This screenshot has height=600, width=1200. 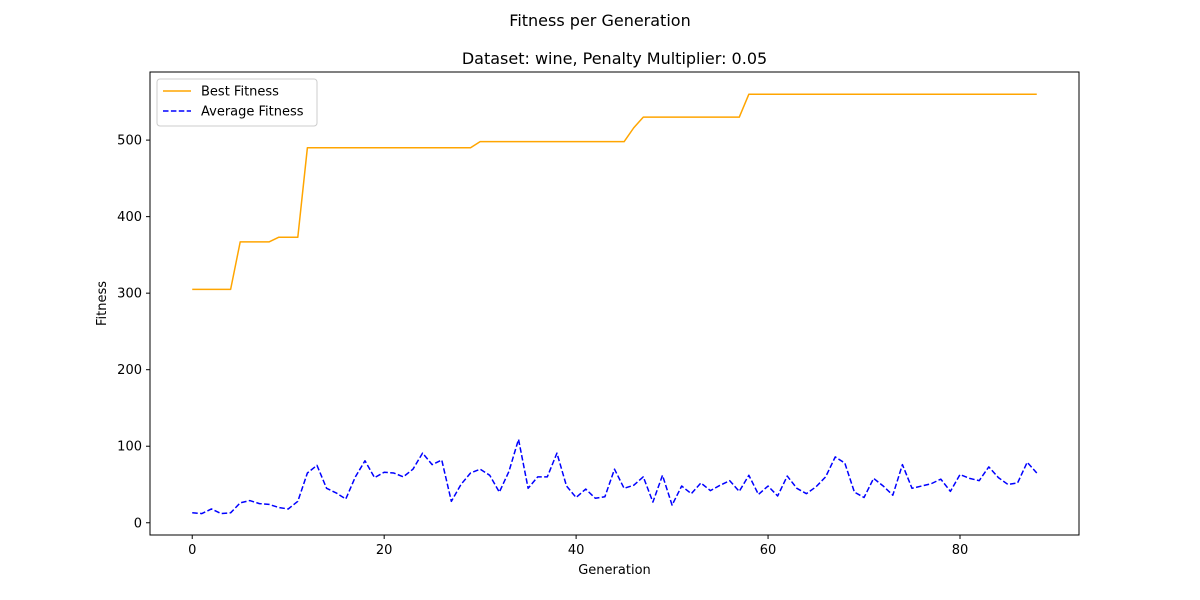 I want to click on y-tick-label: 100, so click(x=129, y=447).